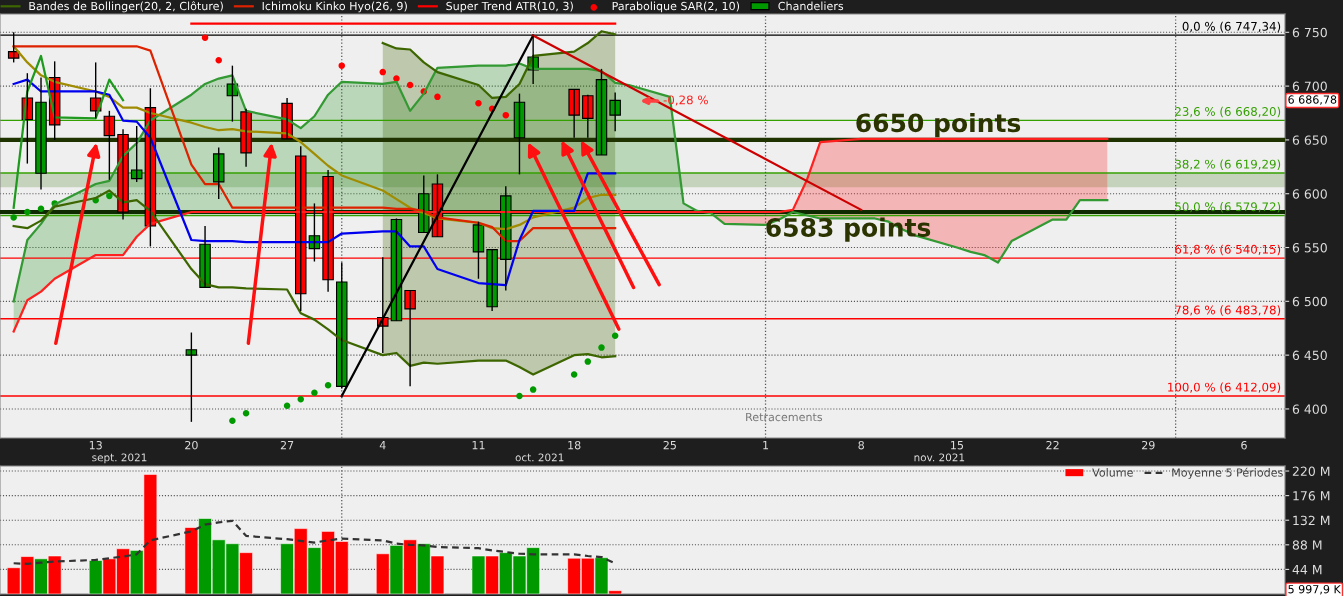 This screenshot has width=1343, height=596. What do you see at coordinates (191, 445) in the screenshot?
I see `x-tick-label: 20` at bounding box center [191, 445].